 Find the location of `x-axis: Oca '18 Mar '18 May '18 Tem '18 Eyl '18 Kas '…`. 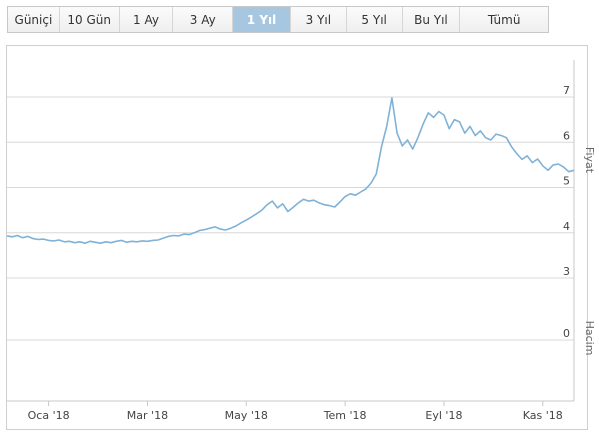

x-axis: Oca '18 Mar '18 May '18 Tem '18 Eyl '18 Kas '… is located at coordinates (295, 411).